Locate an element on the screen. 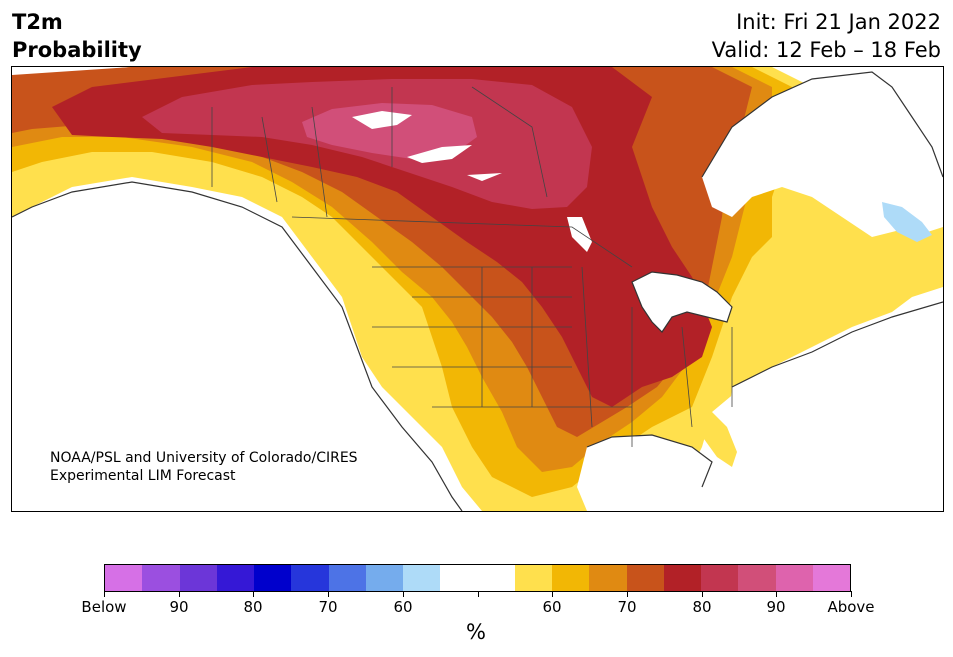 Image resolution: width=953 pixels, height=657 pixels. northern-lakes is located at coordinates (472, 181).